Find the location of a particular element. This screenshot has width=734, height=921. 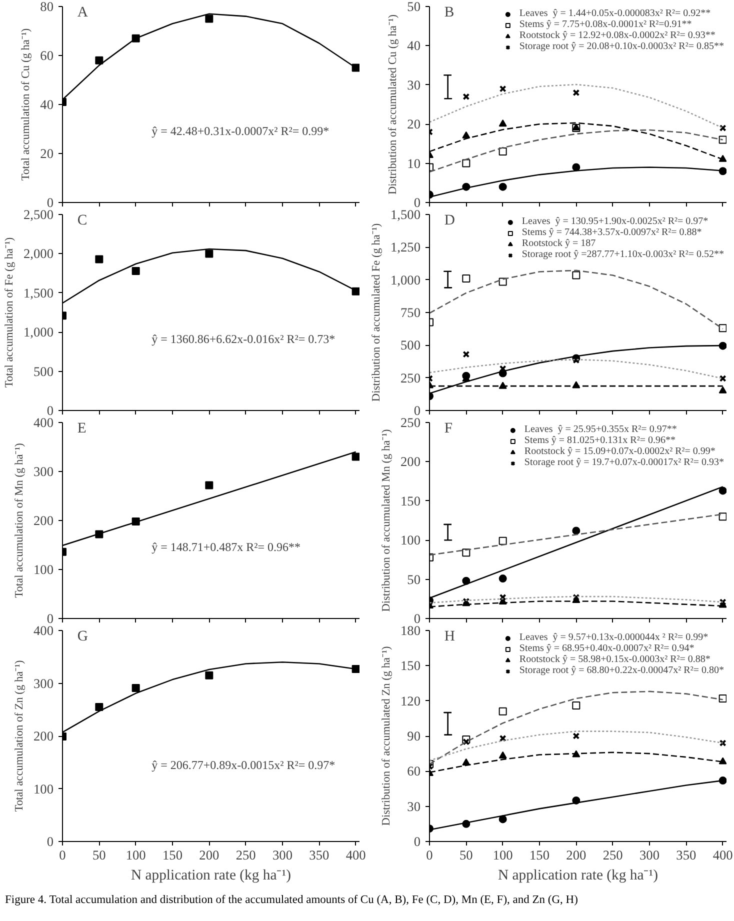

legend-label: Stems ŷ = 68.95+0.40x-0.0007x² R²= 0.94* is located at coordinates (606, 648).